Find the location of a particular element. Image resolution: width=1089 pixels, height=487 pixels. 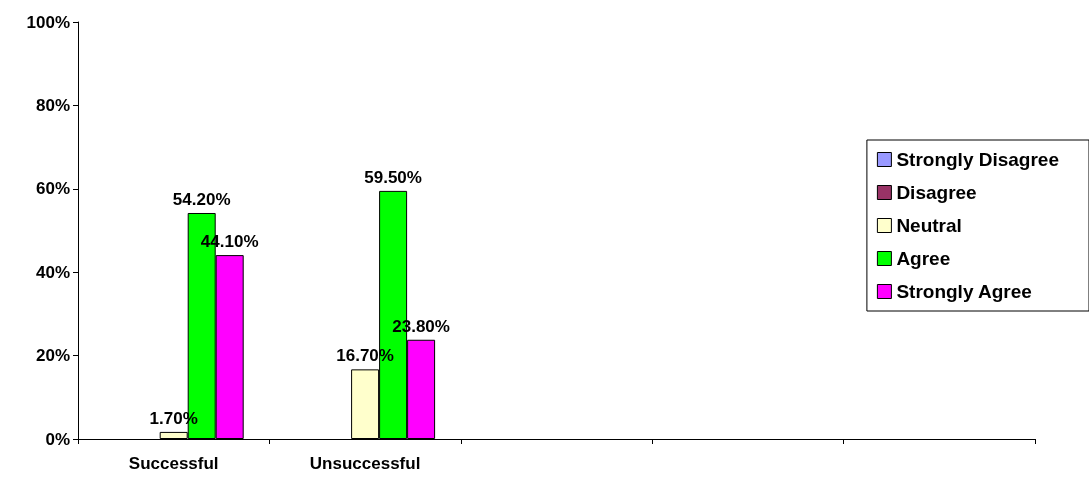

legend-label: Strongly Agree is located at coordinates (964, 291).